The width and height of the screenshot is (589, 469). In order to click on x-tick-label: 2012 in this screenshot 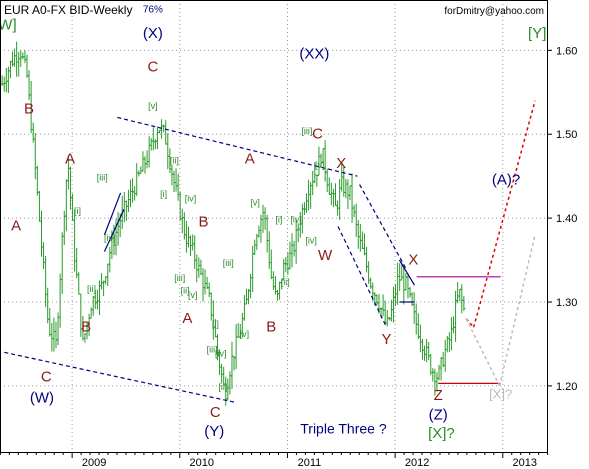, I will do `click(417, 463)`.